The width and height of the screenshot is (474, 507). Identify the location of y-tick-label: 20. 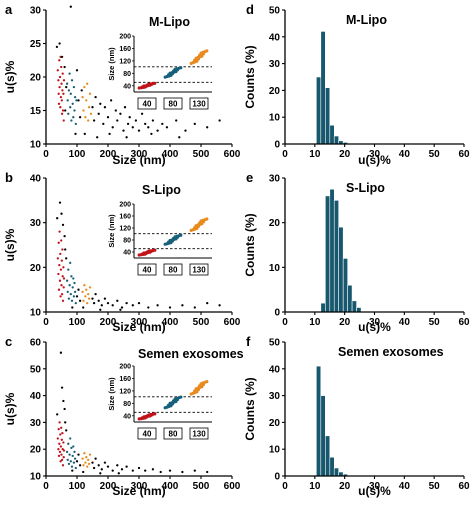
(36, 268).